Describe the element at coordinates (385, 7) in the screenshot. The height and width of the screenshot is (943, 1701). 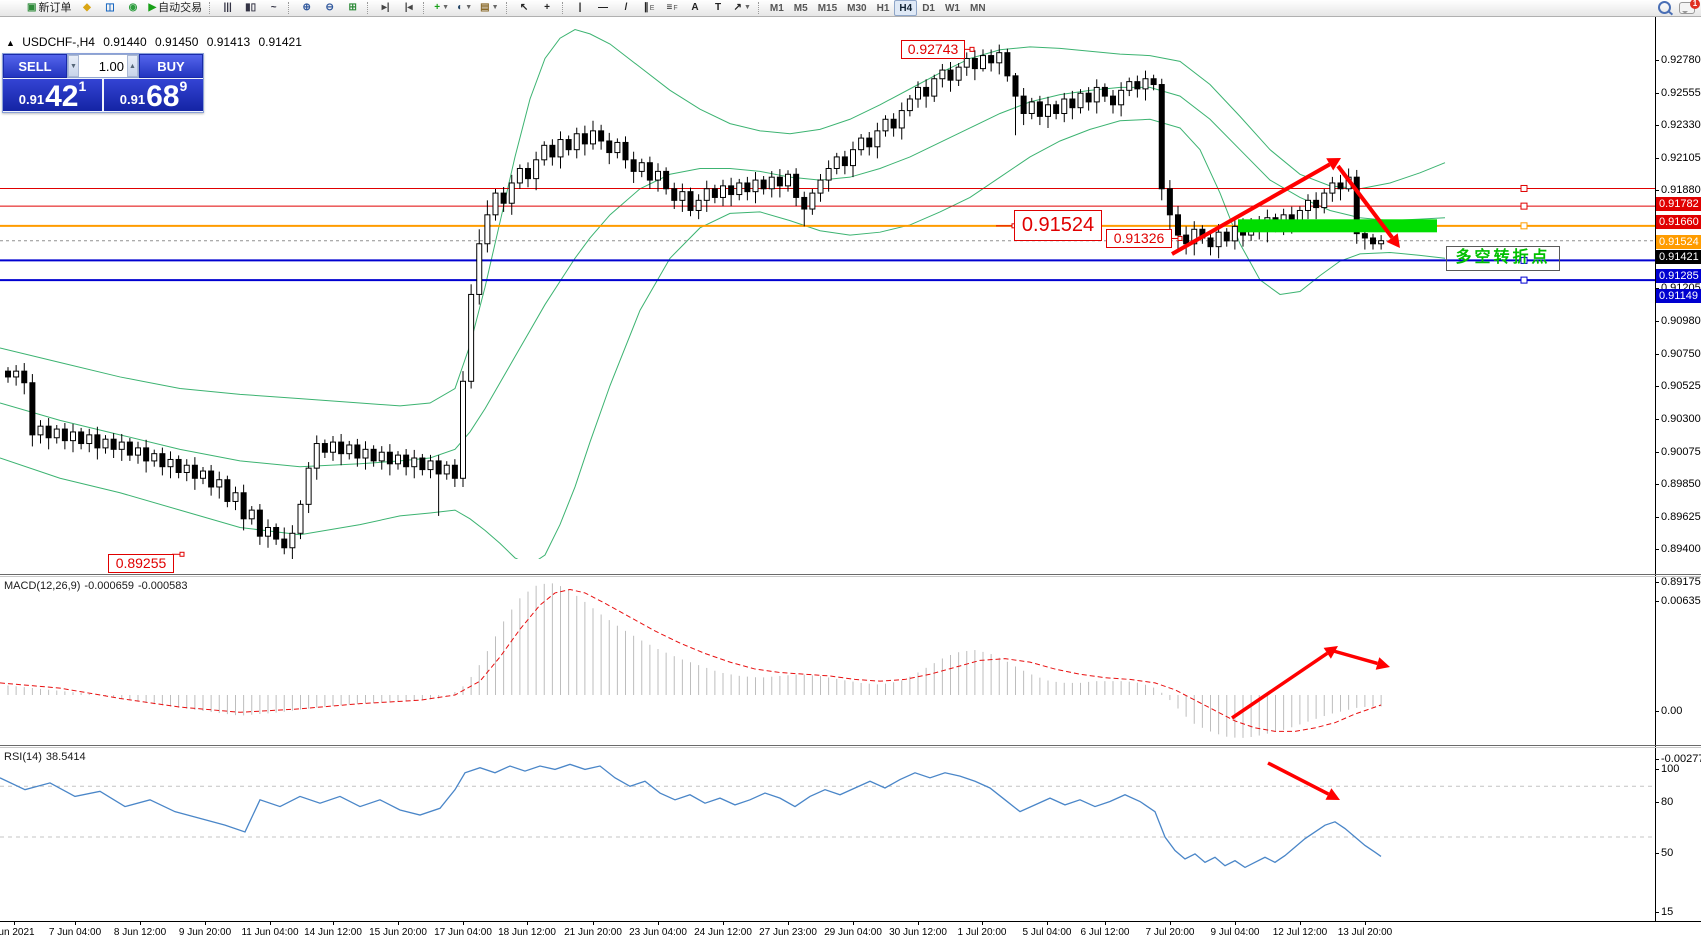
I see `auto-scroll-icon: ▸|` at that location.